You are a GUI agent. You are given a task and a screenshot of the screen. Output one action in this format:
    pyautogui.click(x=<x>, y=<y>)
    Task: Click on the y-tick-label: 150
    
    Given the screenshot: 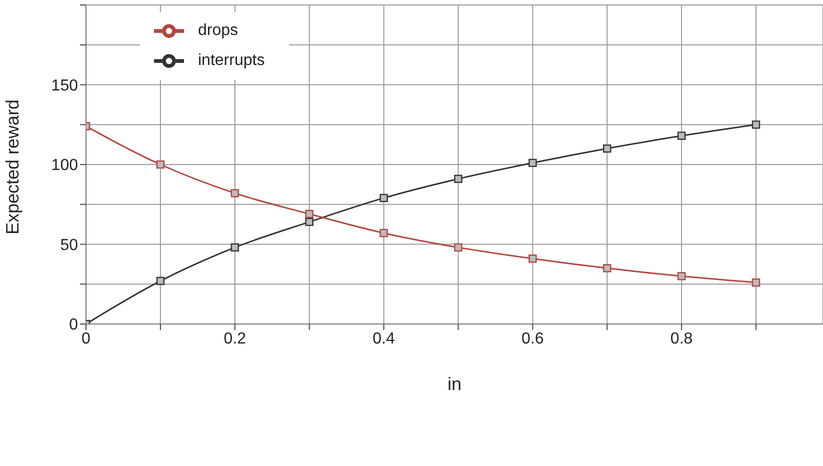 What is the action you would take?
    pyautogui.click(x=64, y=85)
    